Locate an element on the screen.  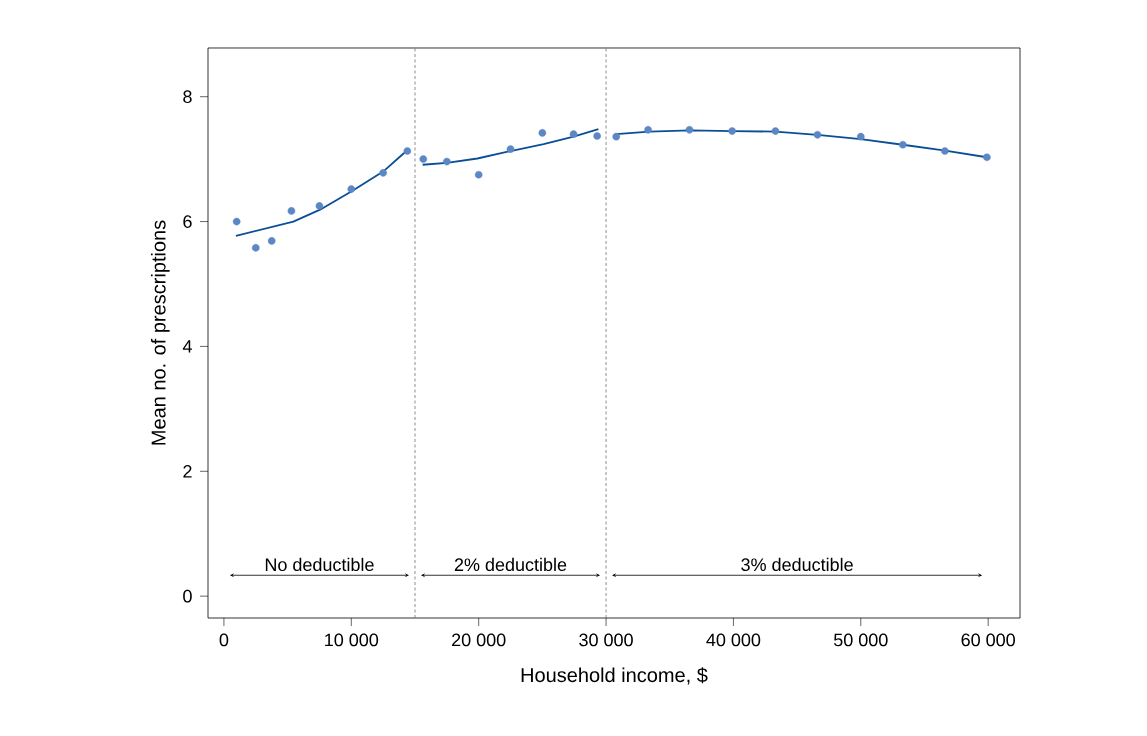
annotation: No deductible is located at coordinates (319, 564).